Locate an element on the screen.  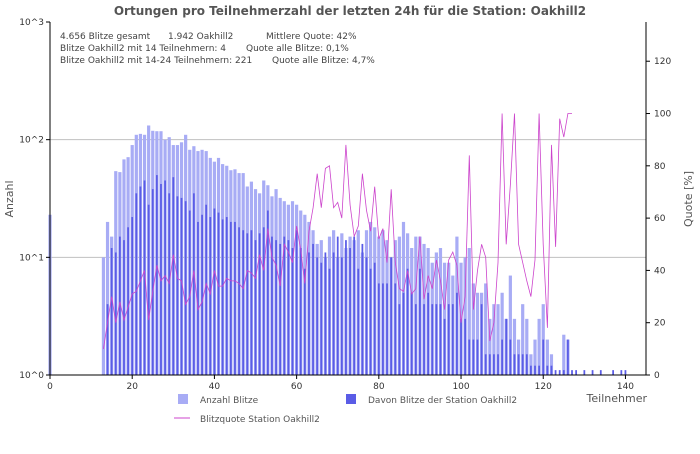
x-tick-label: 140 is located at coordinates (625, 387).